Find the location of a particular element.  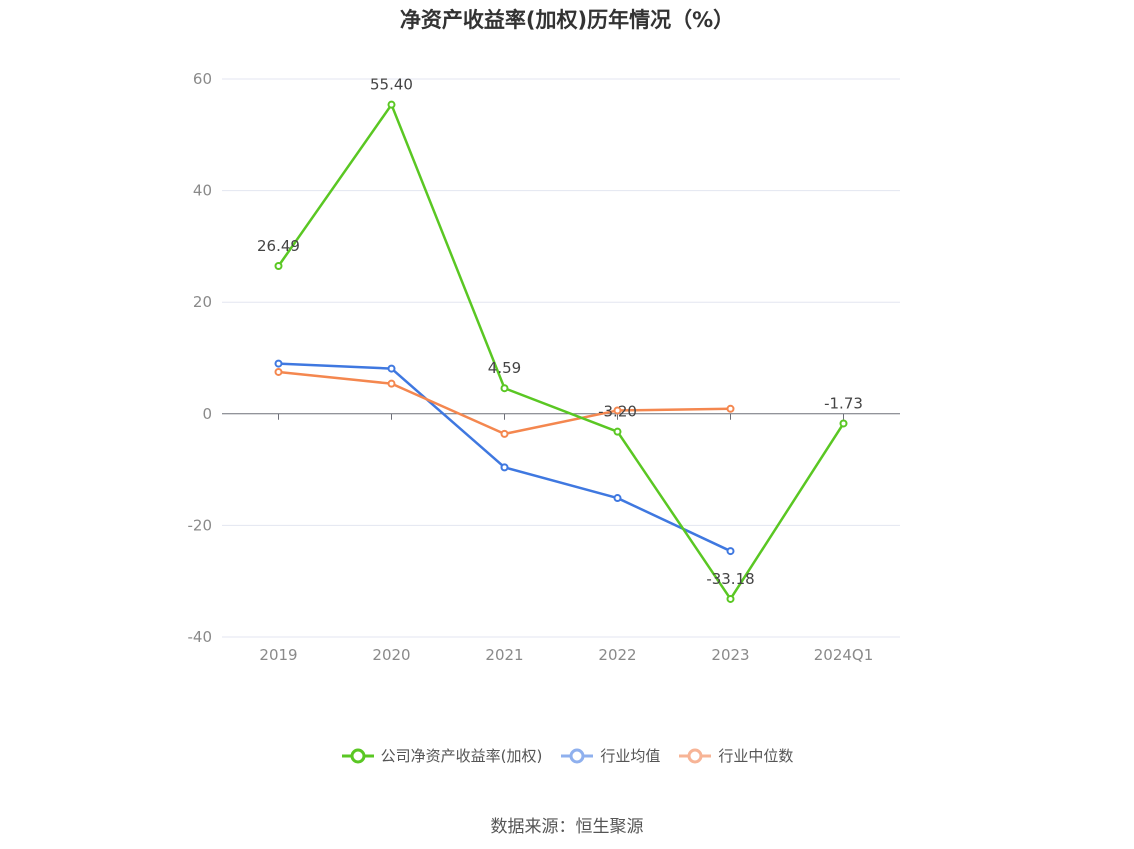

legend-item-industry-mean: 行业均值 is located at coordinates (610, 755).